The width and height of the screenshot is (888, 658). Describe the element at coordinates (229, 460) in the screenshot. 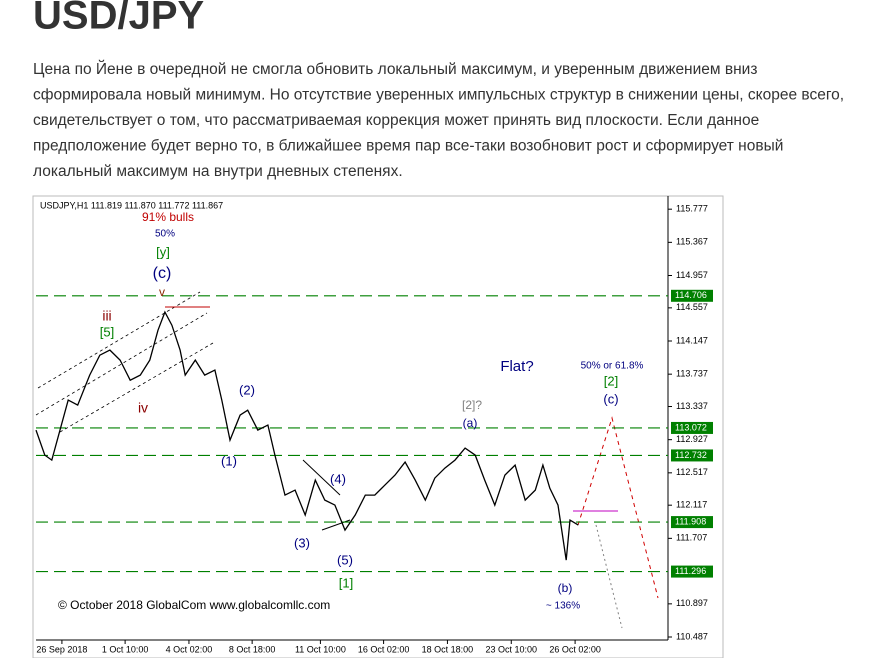

I see `wave-label: (1)` at that location.